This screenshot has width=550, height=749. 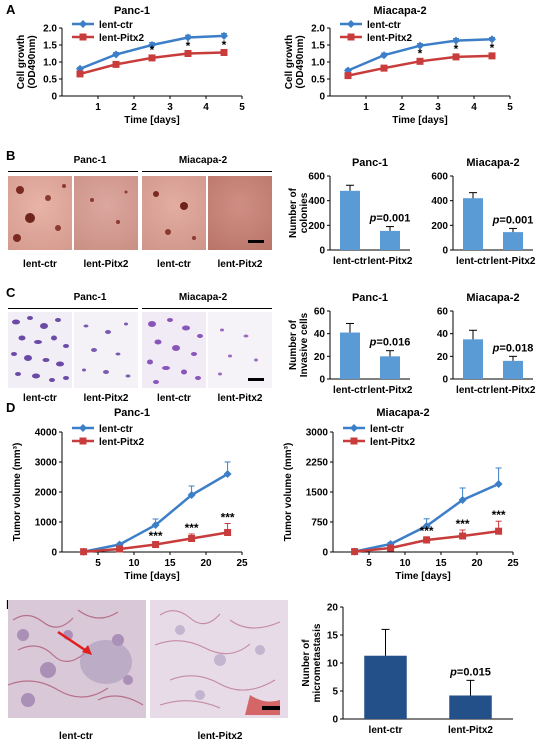 I want to click on c-group-title-miacapa2: Miacapa-2, so click(x=203, y=297).